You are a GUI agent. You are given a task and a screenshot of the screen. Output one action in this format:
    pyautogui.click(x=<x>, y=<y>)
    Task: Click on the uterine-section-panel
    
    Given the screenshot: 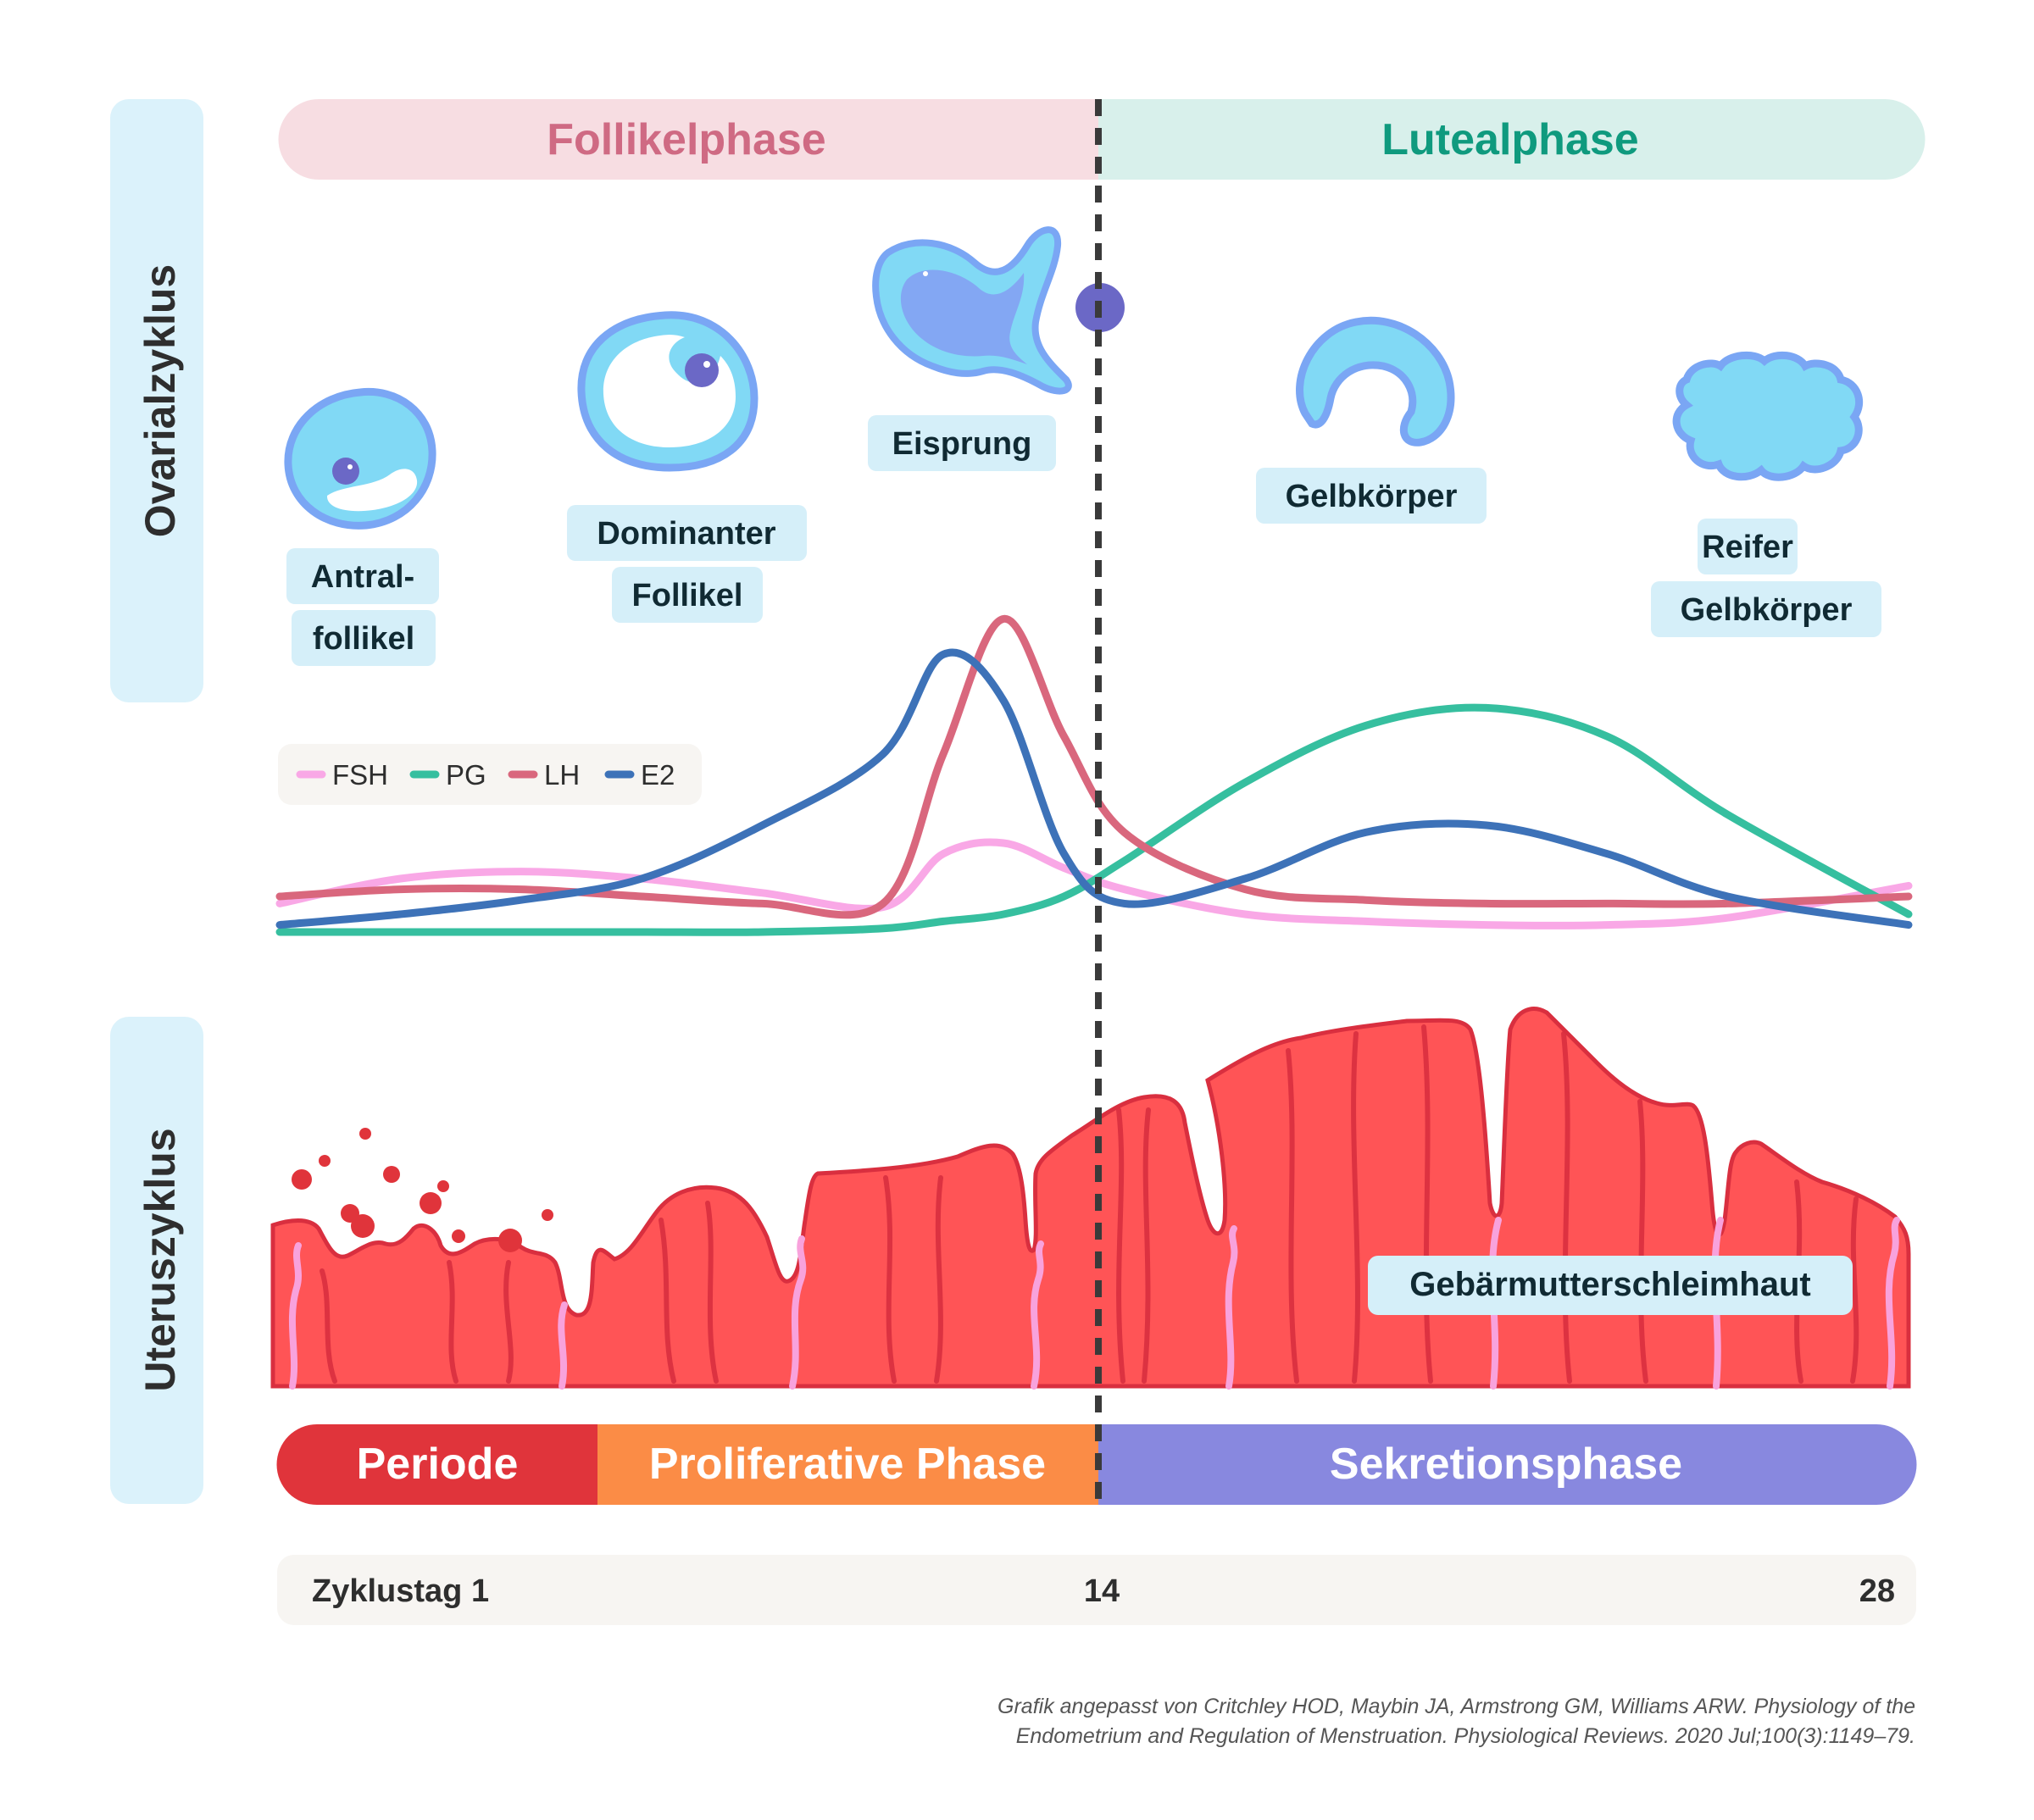 What is the action you would take?
    pyautogui.click(x=156, y=1261)
    